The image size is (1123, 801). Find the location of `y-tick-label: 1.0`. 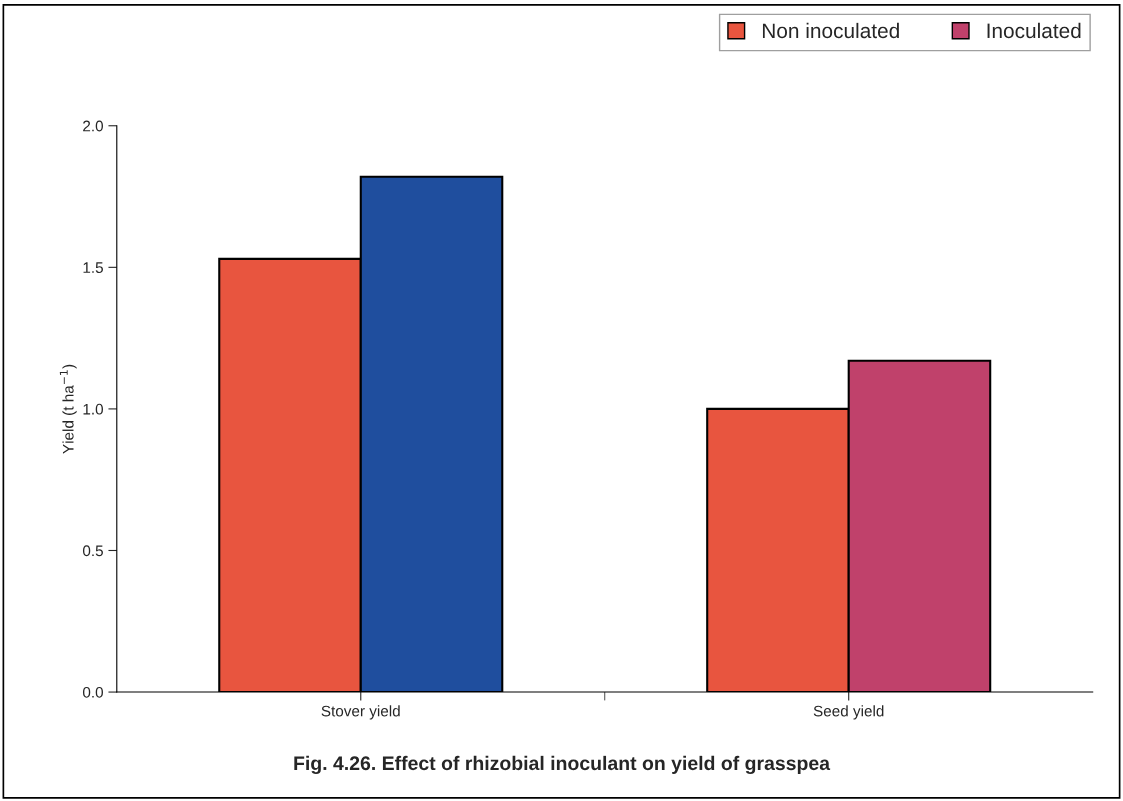

y-tick-label: 1.0 is located at coordinates (93, 409).